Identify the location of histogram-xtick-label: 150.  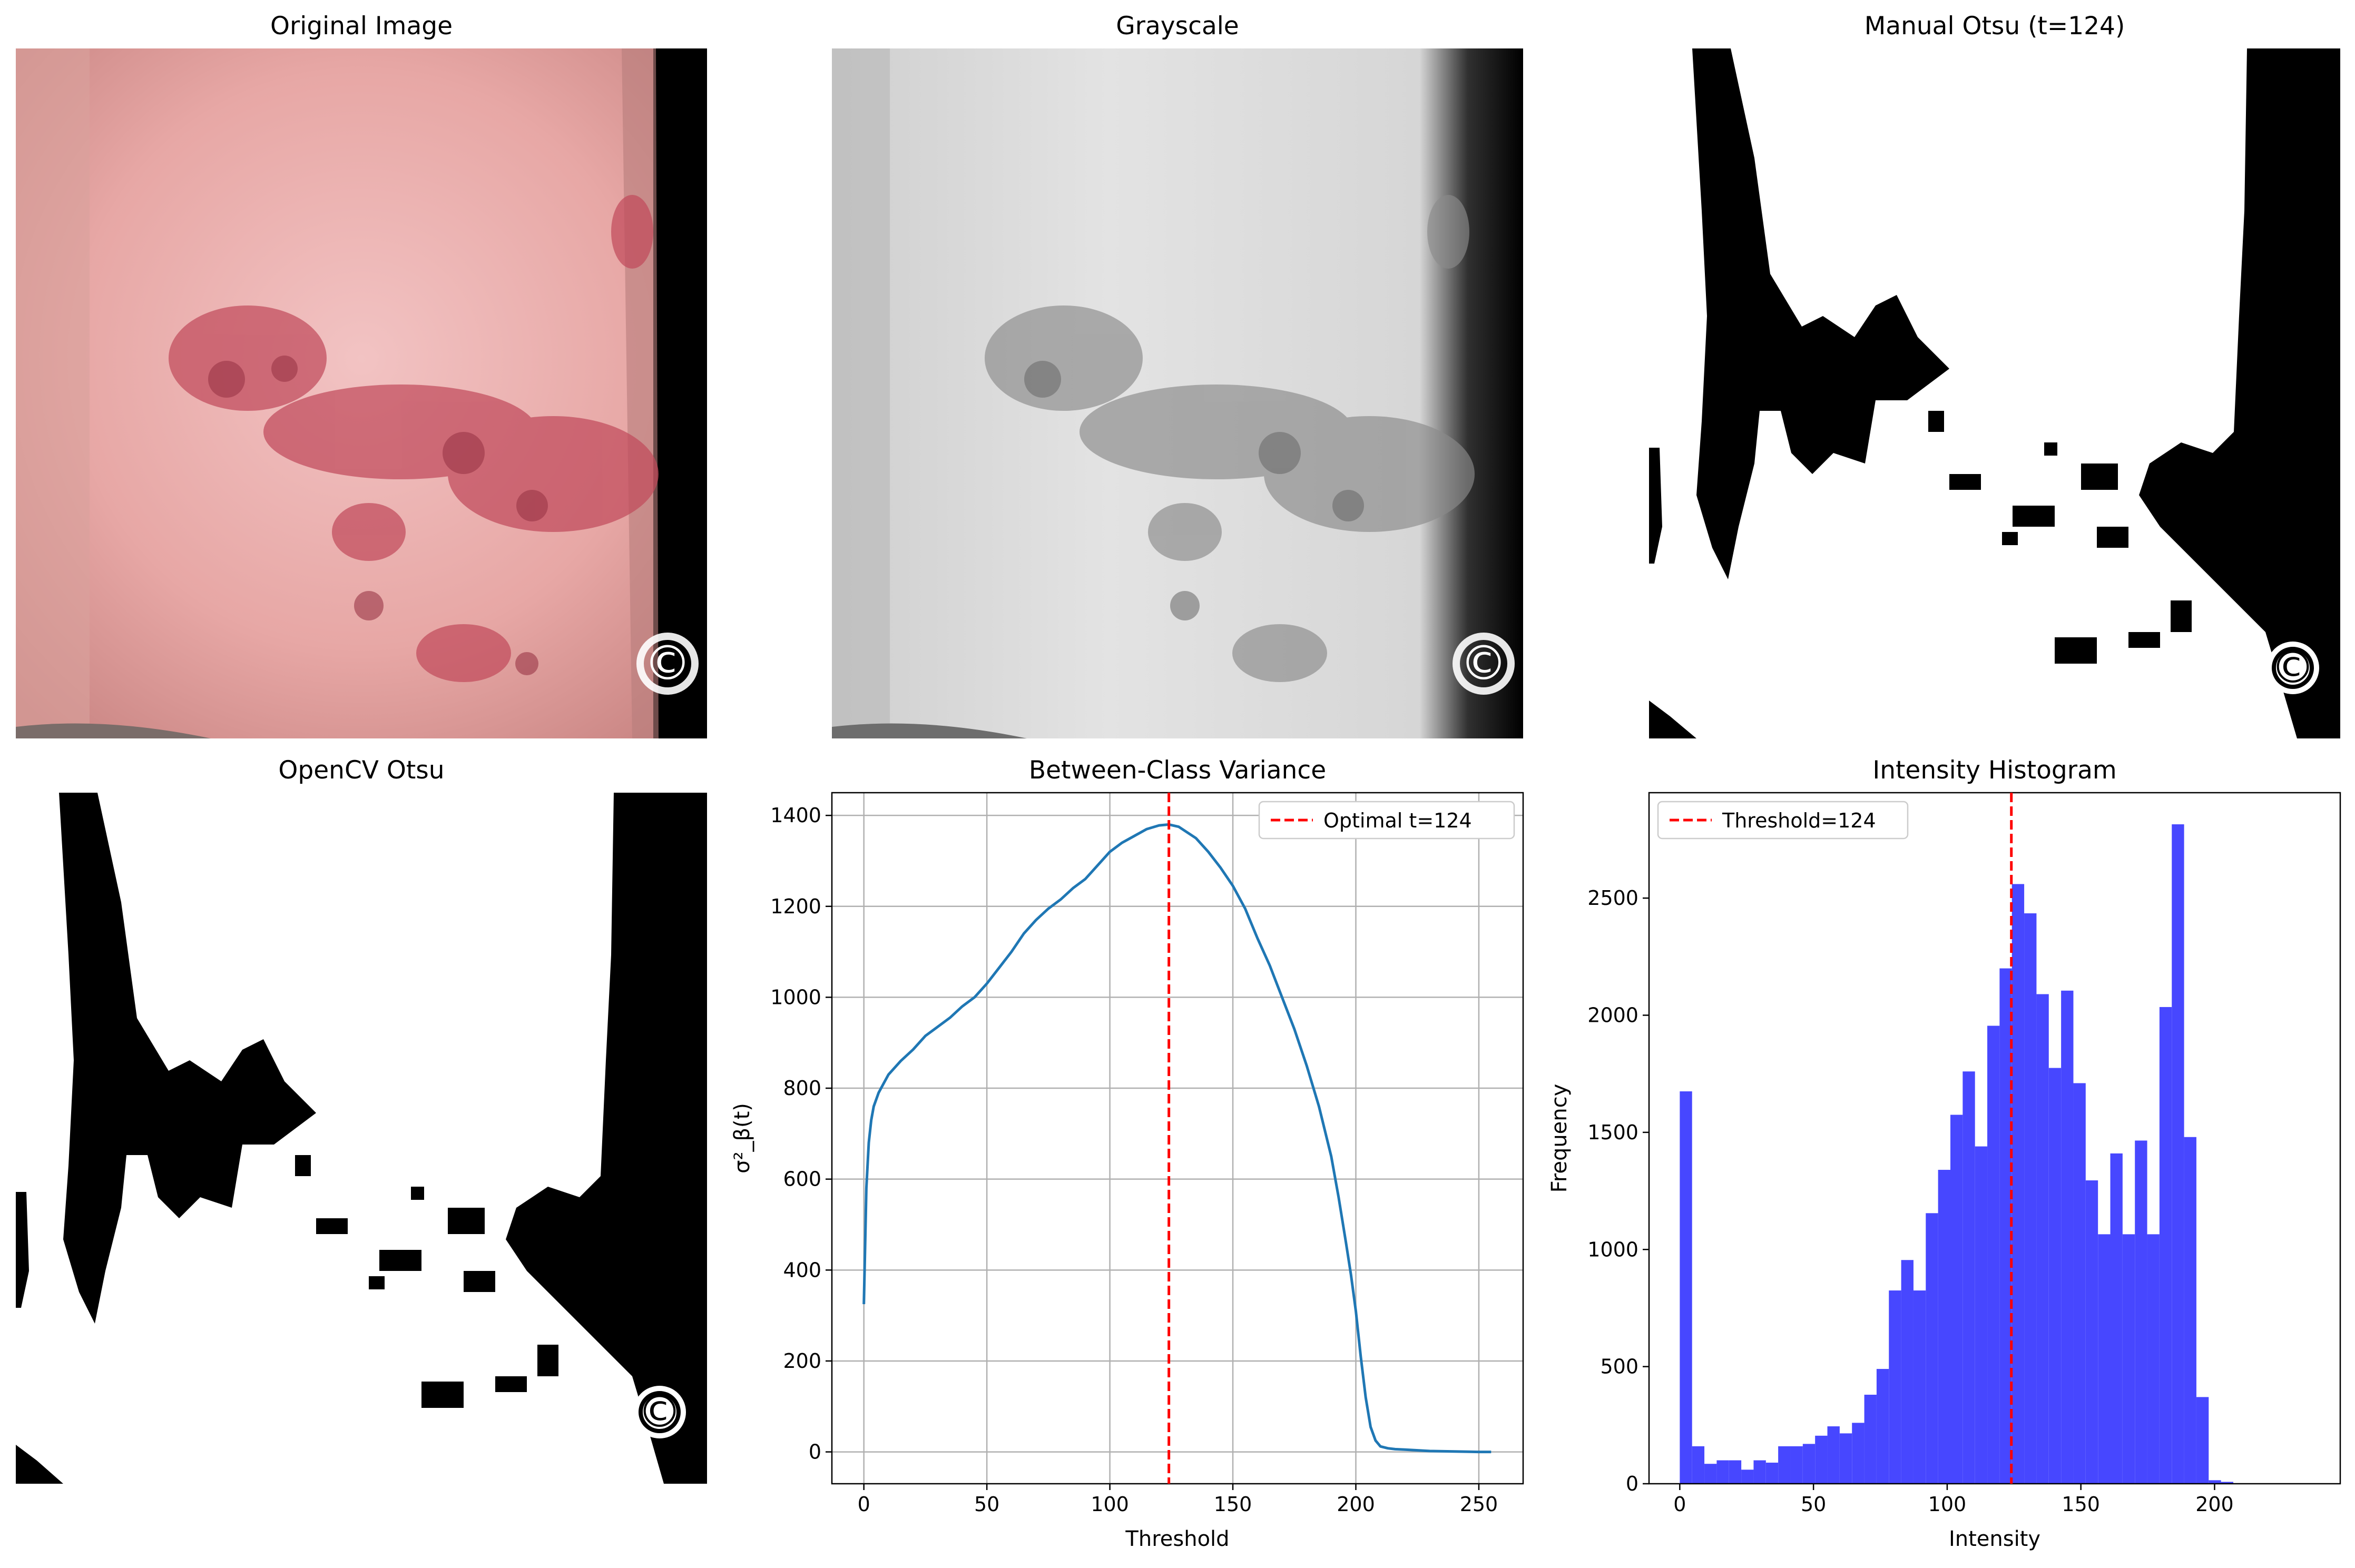
(2081, 1504).